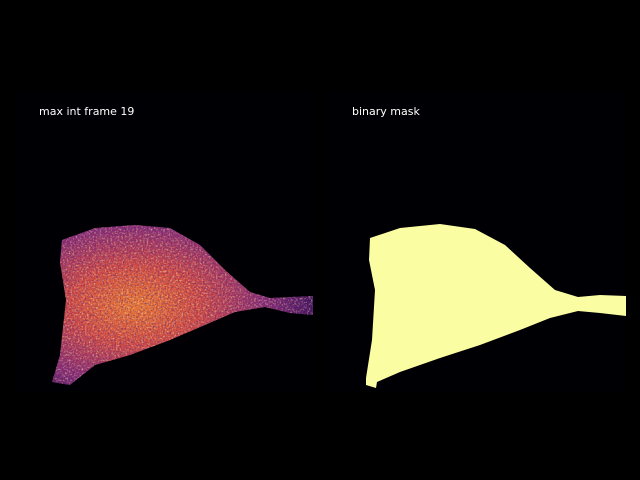 This screenshot has height=480, width=640. Describe the element at coordinates (86, 111) in the screenshot. I see `panel-title: max int frame 19` at that location.